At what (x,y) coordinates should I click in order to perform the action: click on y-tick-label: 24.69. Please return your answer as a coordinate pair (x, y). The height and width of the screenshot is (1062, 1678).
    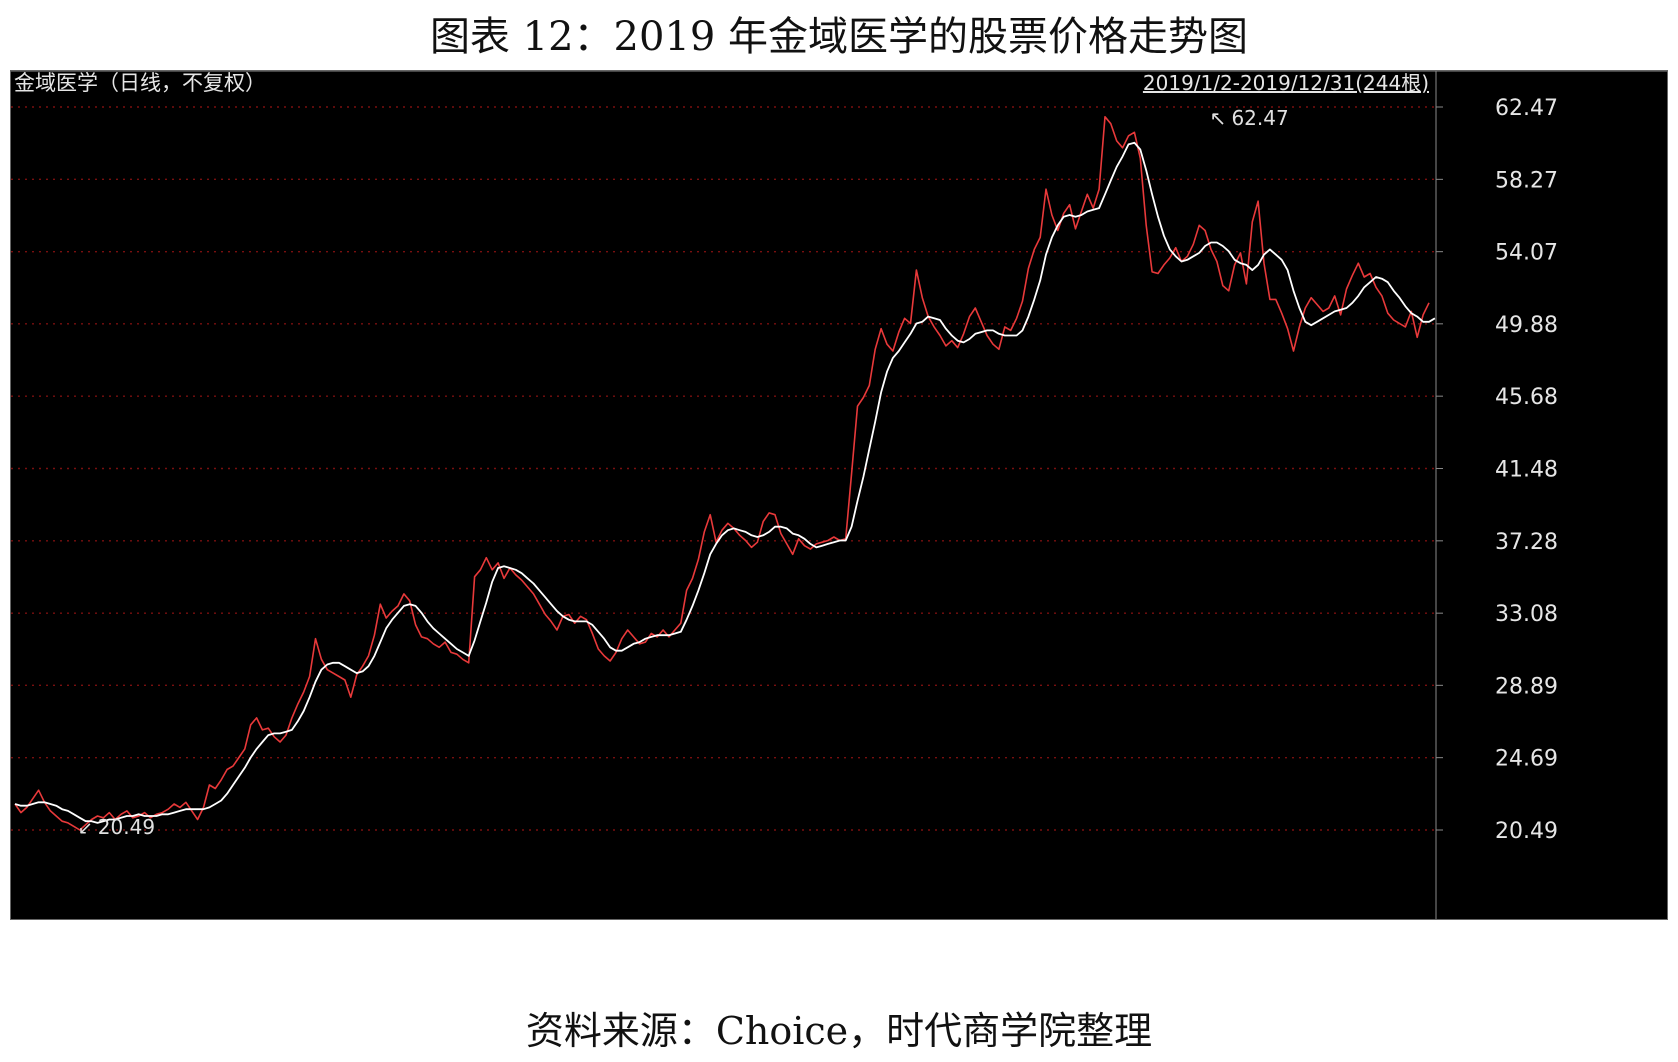
    Looking at the image, I should click on (1526, 759).